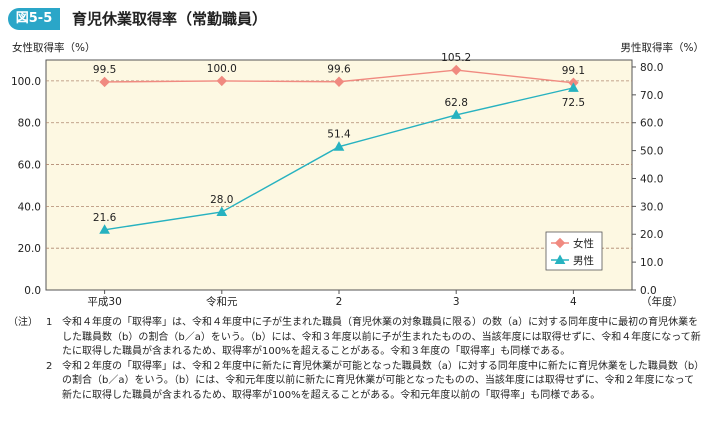  Describe the element at coordinates (105, 218) in the screenshot. I see `data-label: 21.6` at that location.